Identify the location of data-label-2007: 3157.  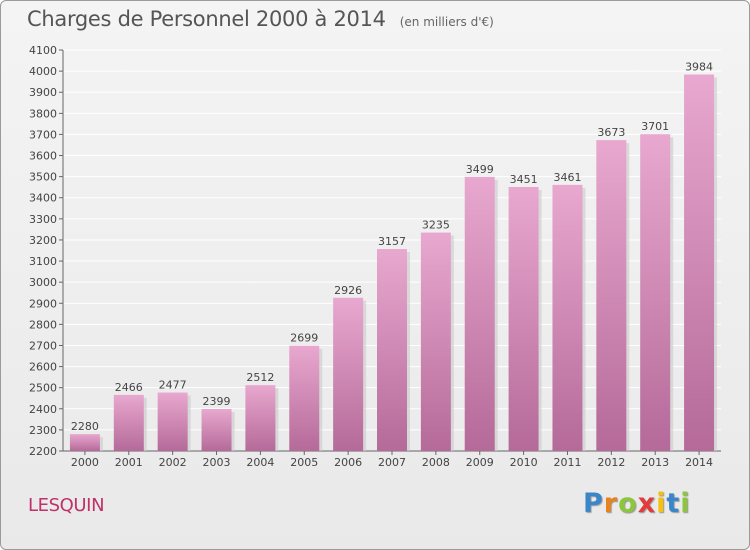
(392, 241).